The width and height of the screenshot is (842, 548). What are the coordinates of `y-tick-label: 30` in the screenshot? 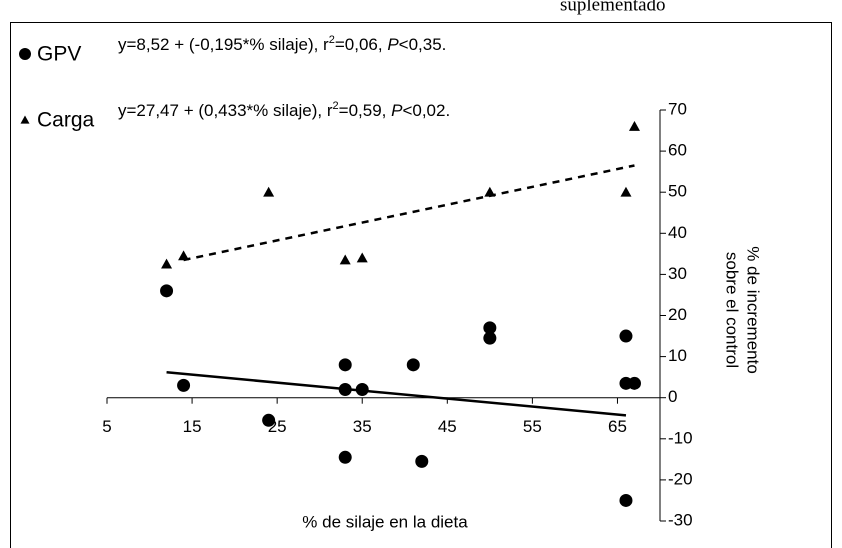 It's located at (677, 273).